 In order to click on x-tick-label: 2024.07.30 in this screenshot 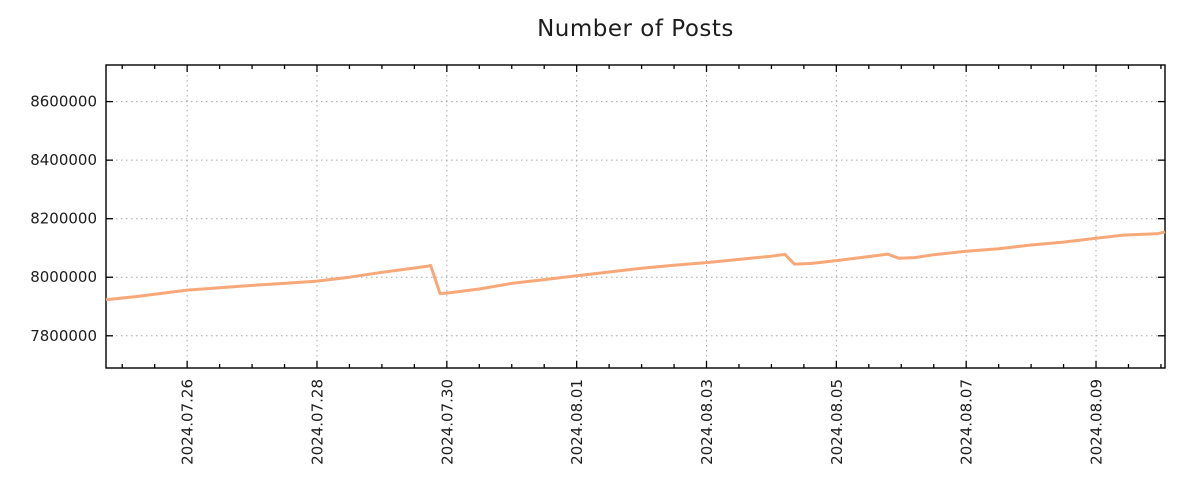, I will do `click(447, 422)`.